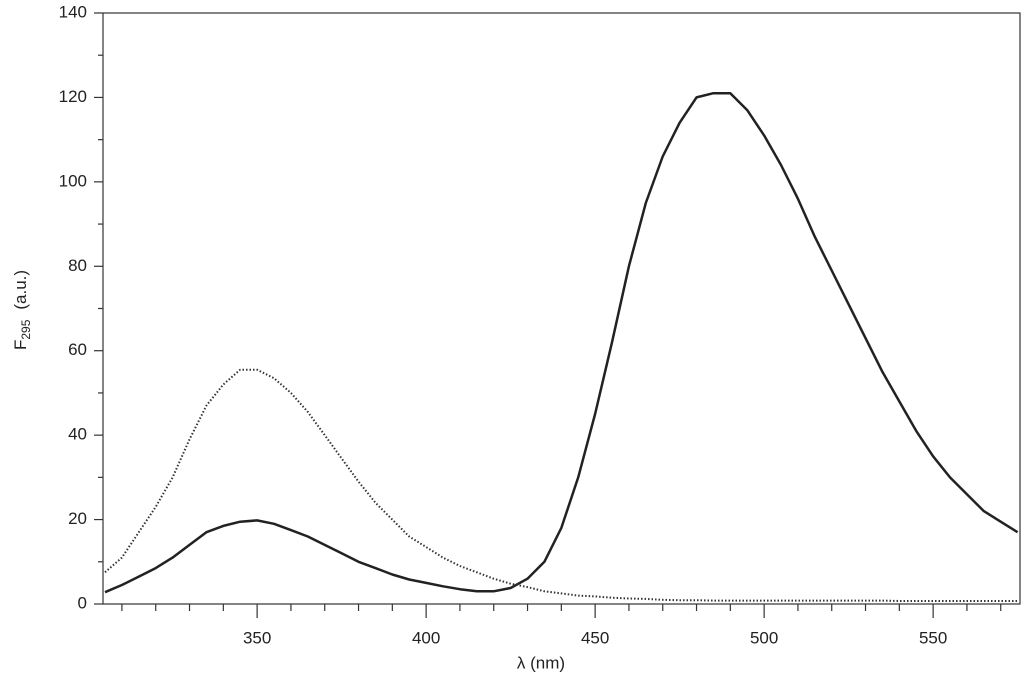 The image size is (1024, 681). What do you see at coordinates (541, 662) in the screenshot?
I see `x-axis-label: λ (nm)` at bounding box center [541, 662].